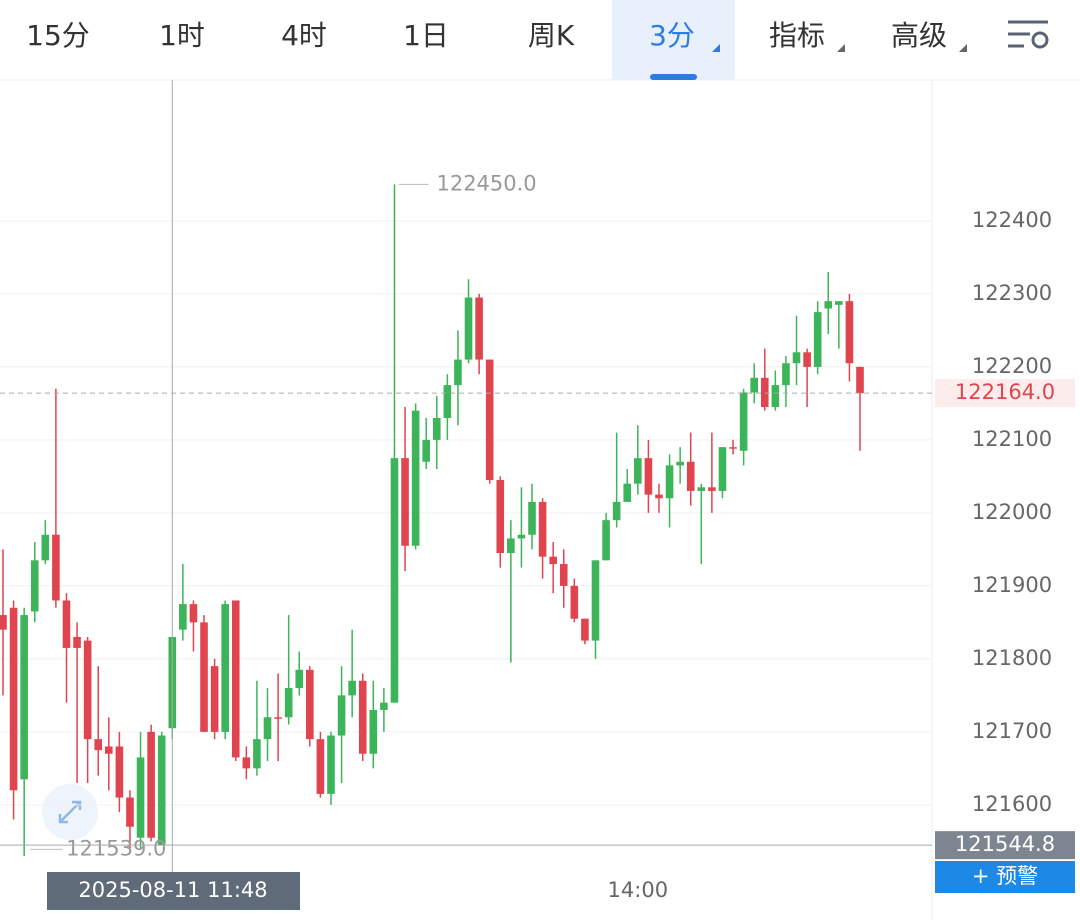 The image size is (1080, 920). Describe the element at coordinates (1012, 220) in the screenshot. I see `y-tick-label: 122400` at that location.